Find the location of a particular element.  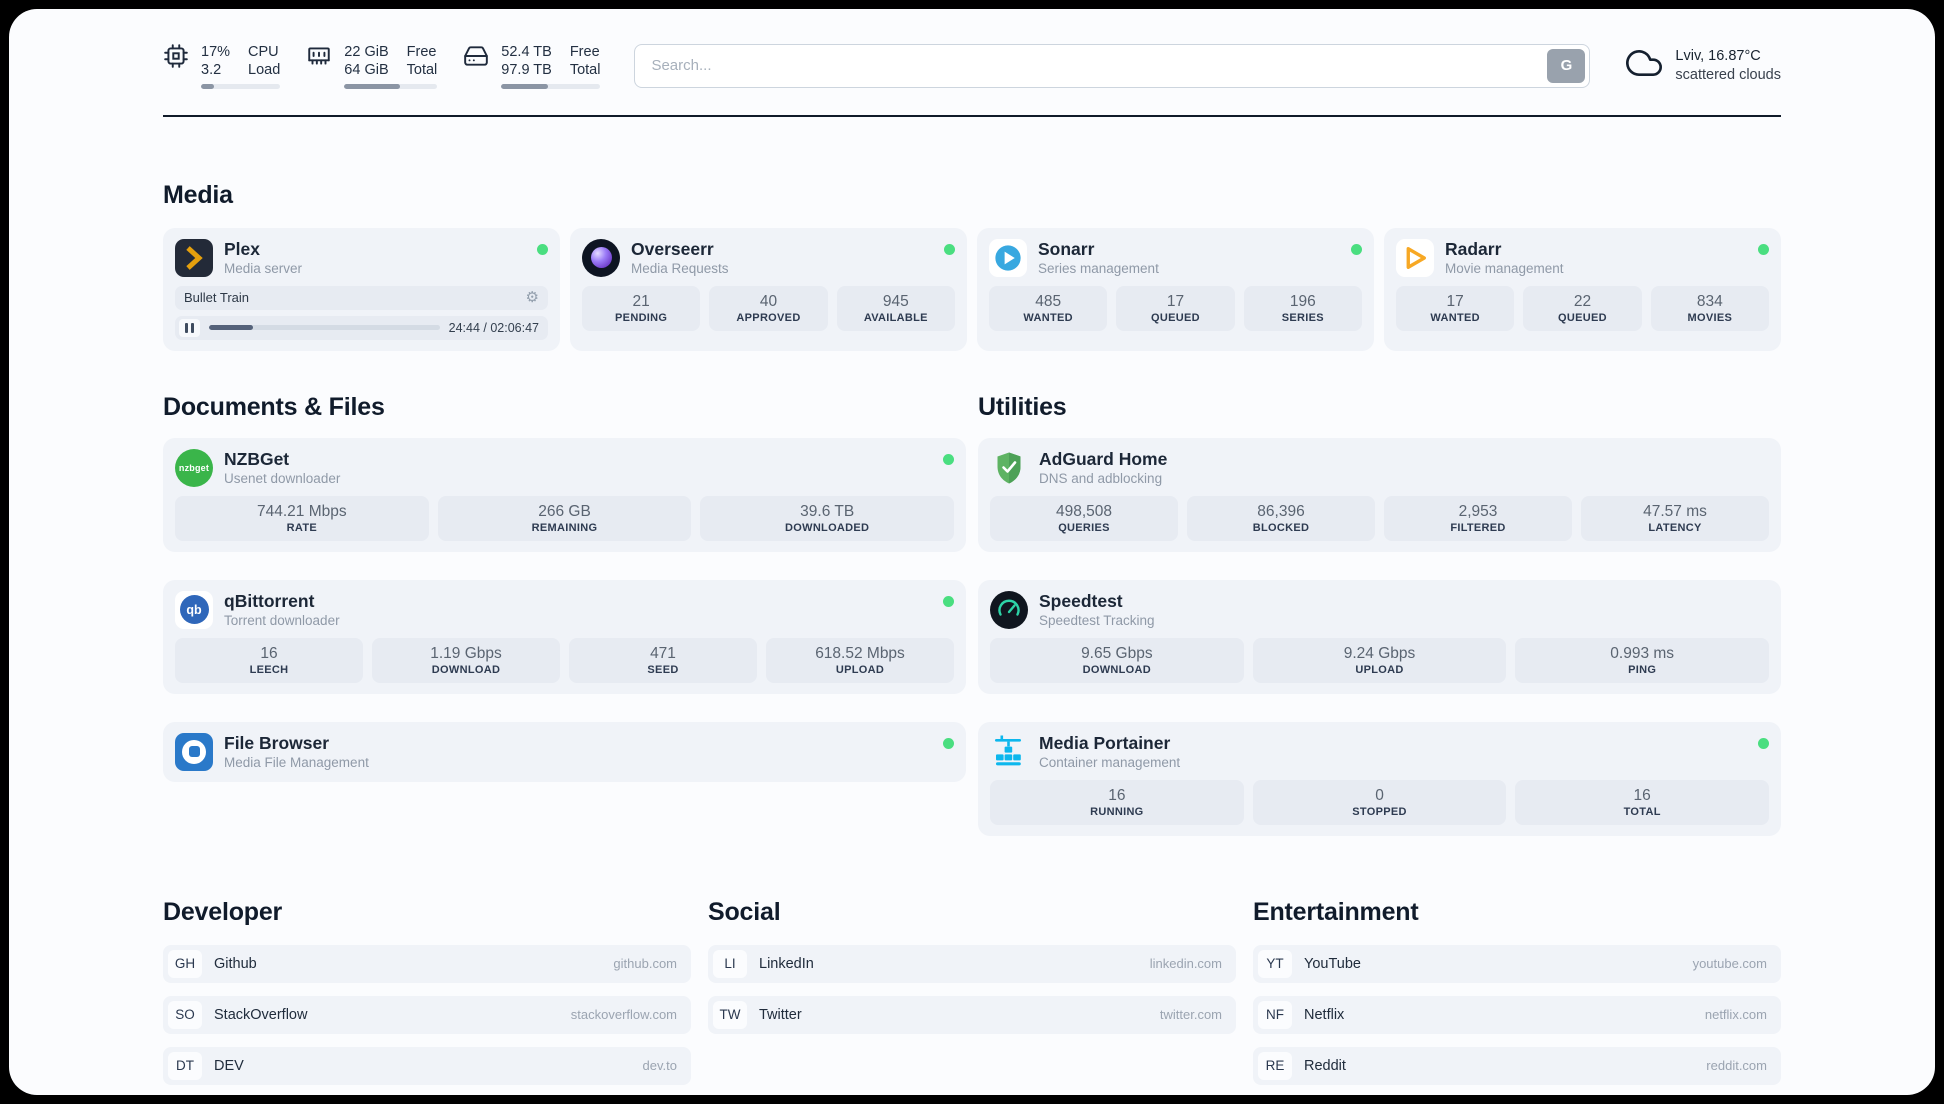

bookmark-youtube: YT YouTube youtube.com is located at coordinates (1517, 963).